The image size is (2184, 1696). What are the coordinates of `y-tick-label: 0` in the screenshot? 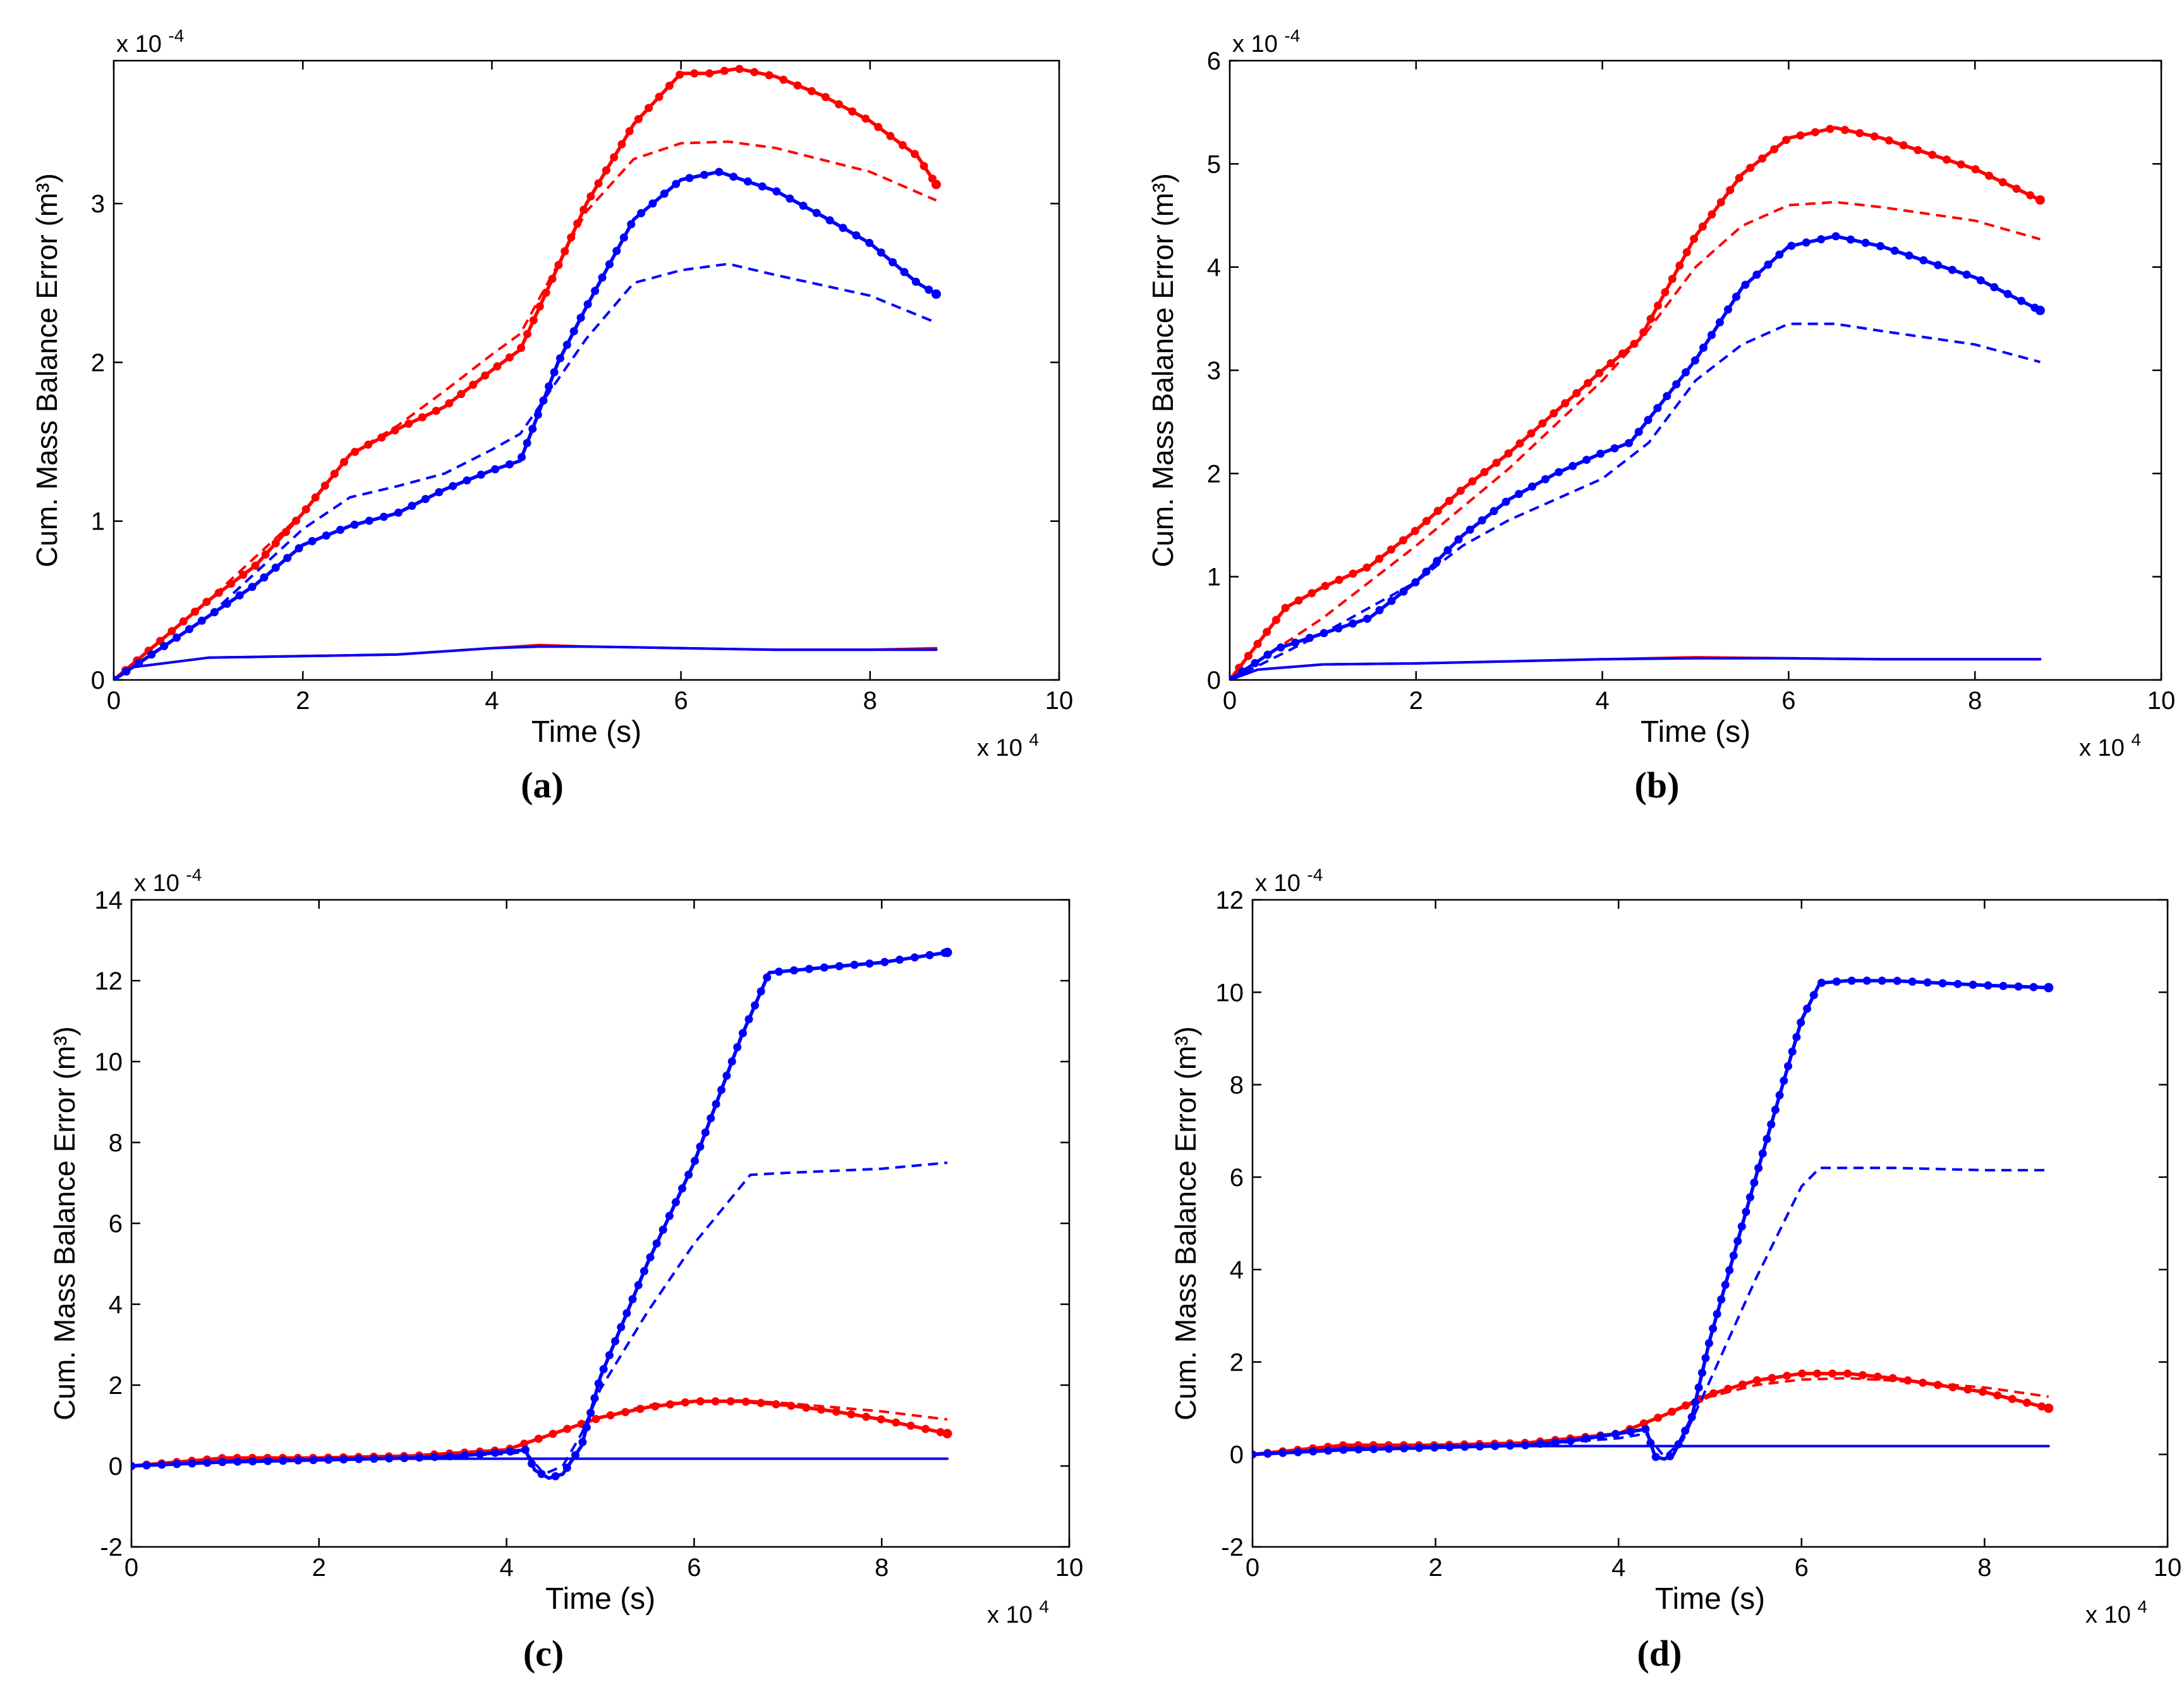 It's located at (1214, 680).